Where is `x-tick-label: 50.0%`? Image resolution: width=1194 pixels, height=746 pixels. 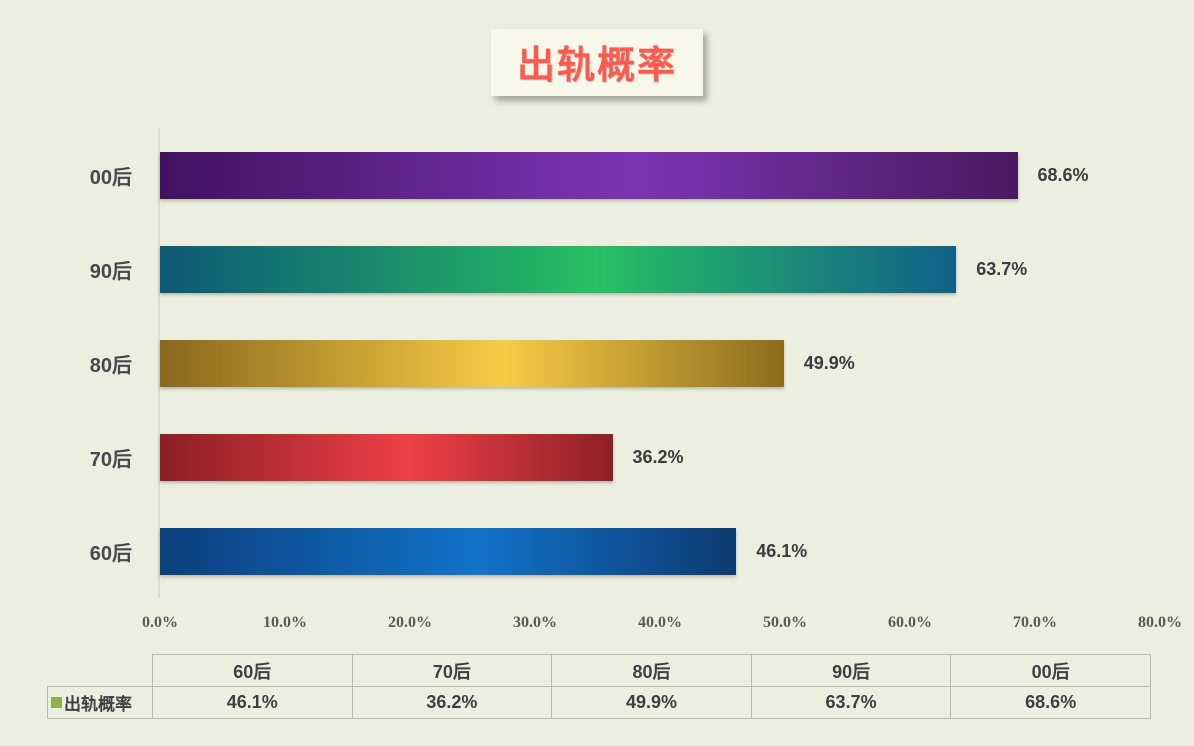
x-tick-label: 50.0% is located at coordinates (785, 622).